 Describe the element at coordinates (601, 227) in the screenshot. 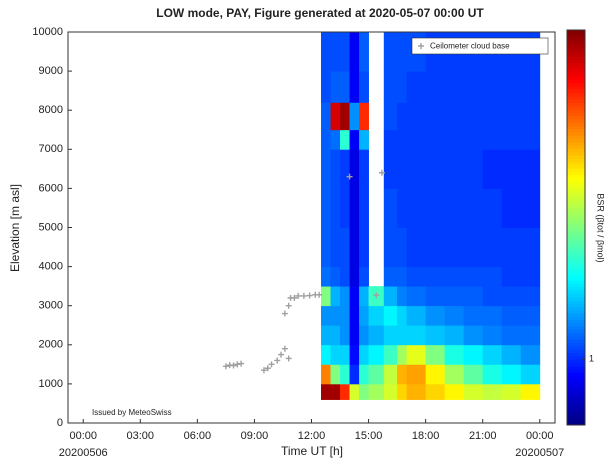

I see `colorbar-label: BSR (βtot / βmol)` at that location.